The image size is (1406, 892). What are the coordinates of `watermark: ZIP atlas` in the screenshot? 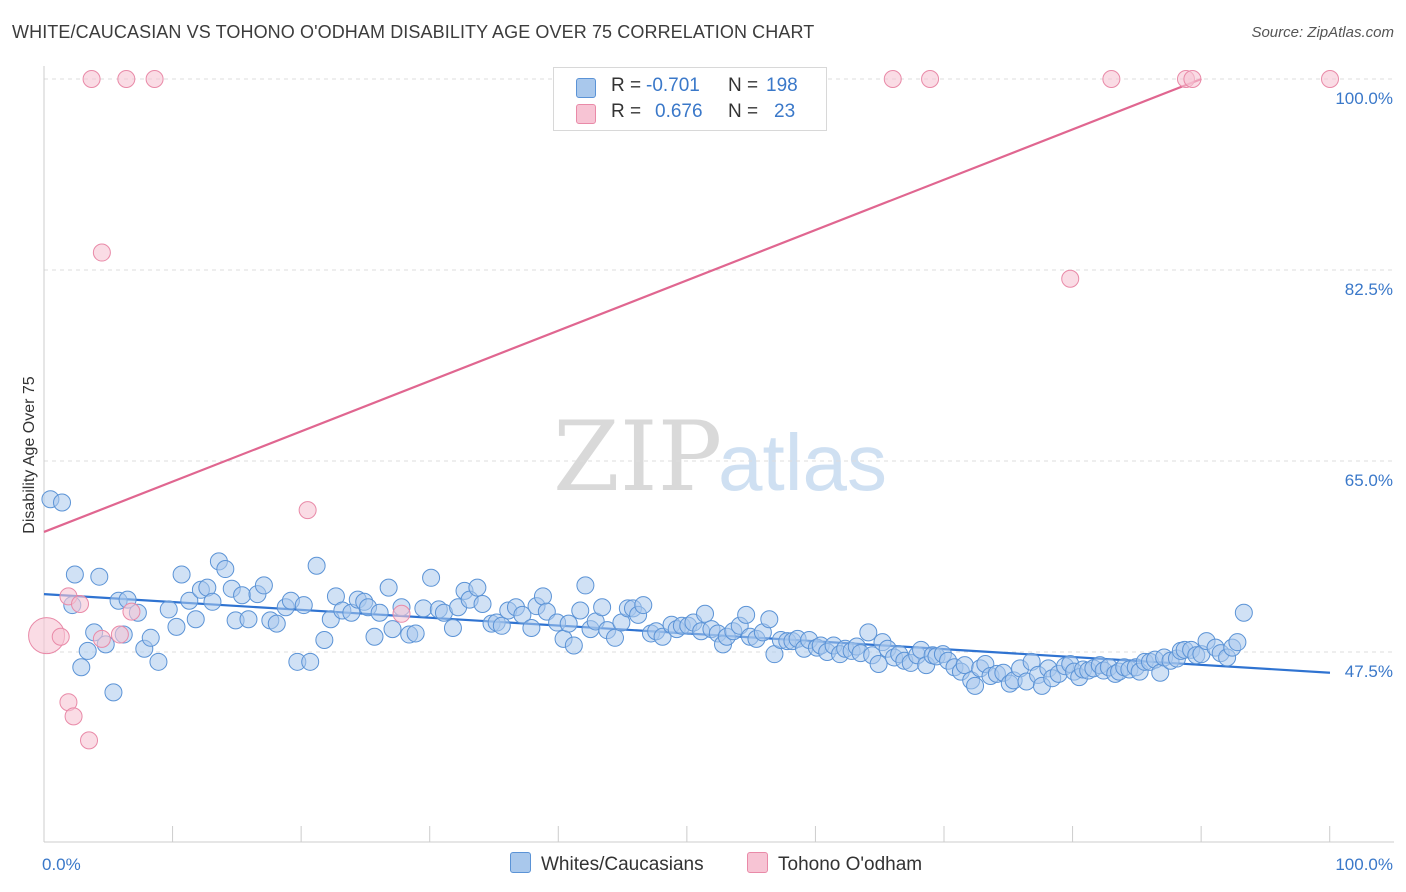 It's located at (720, 457).